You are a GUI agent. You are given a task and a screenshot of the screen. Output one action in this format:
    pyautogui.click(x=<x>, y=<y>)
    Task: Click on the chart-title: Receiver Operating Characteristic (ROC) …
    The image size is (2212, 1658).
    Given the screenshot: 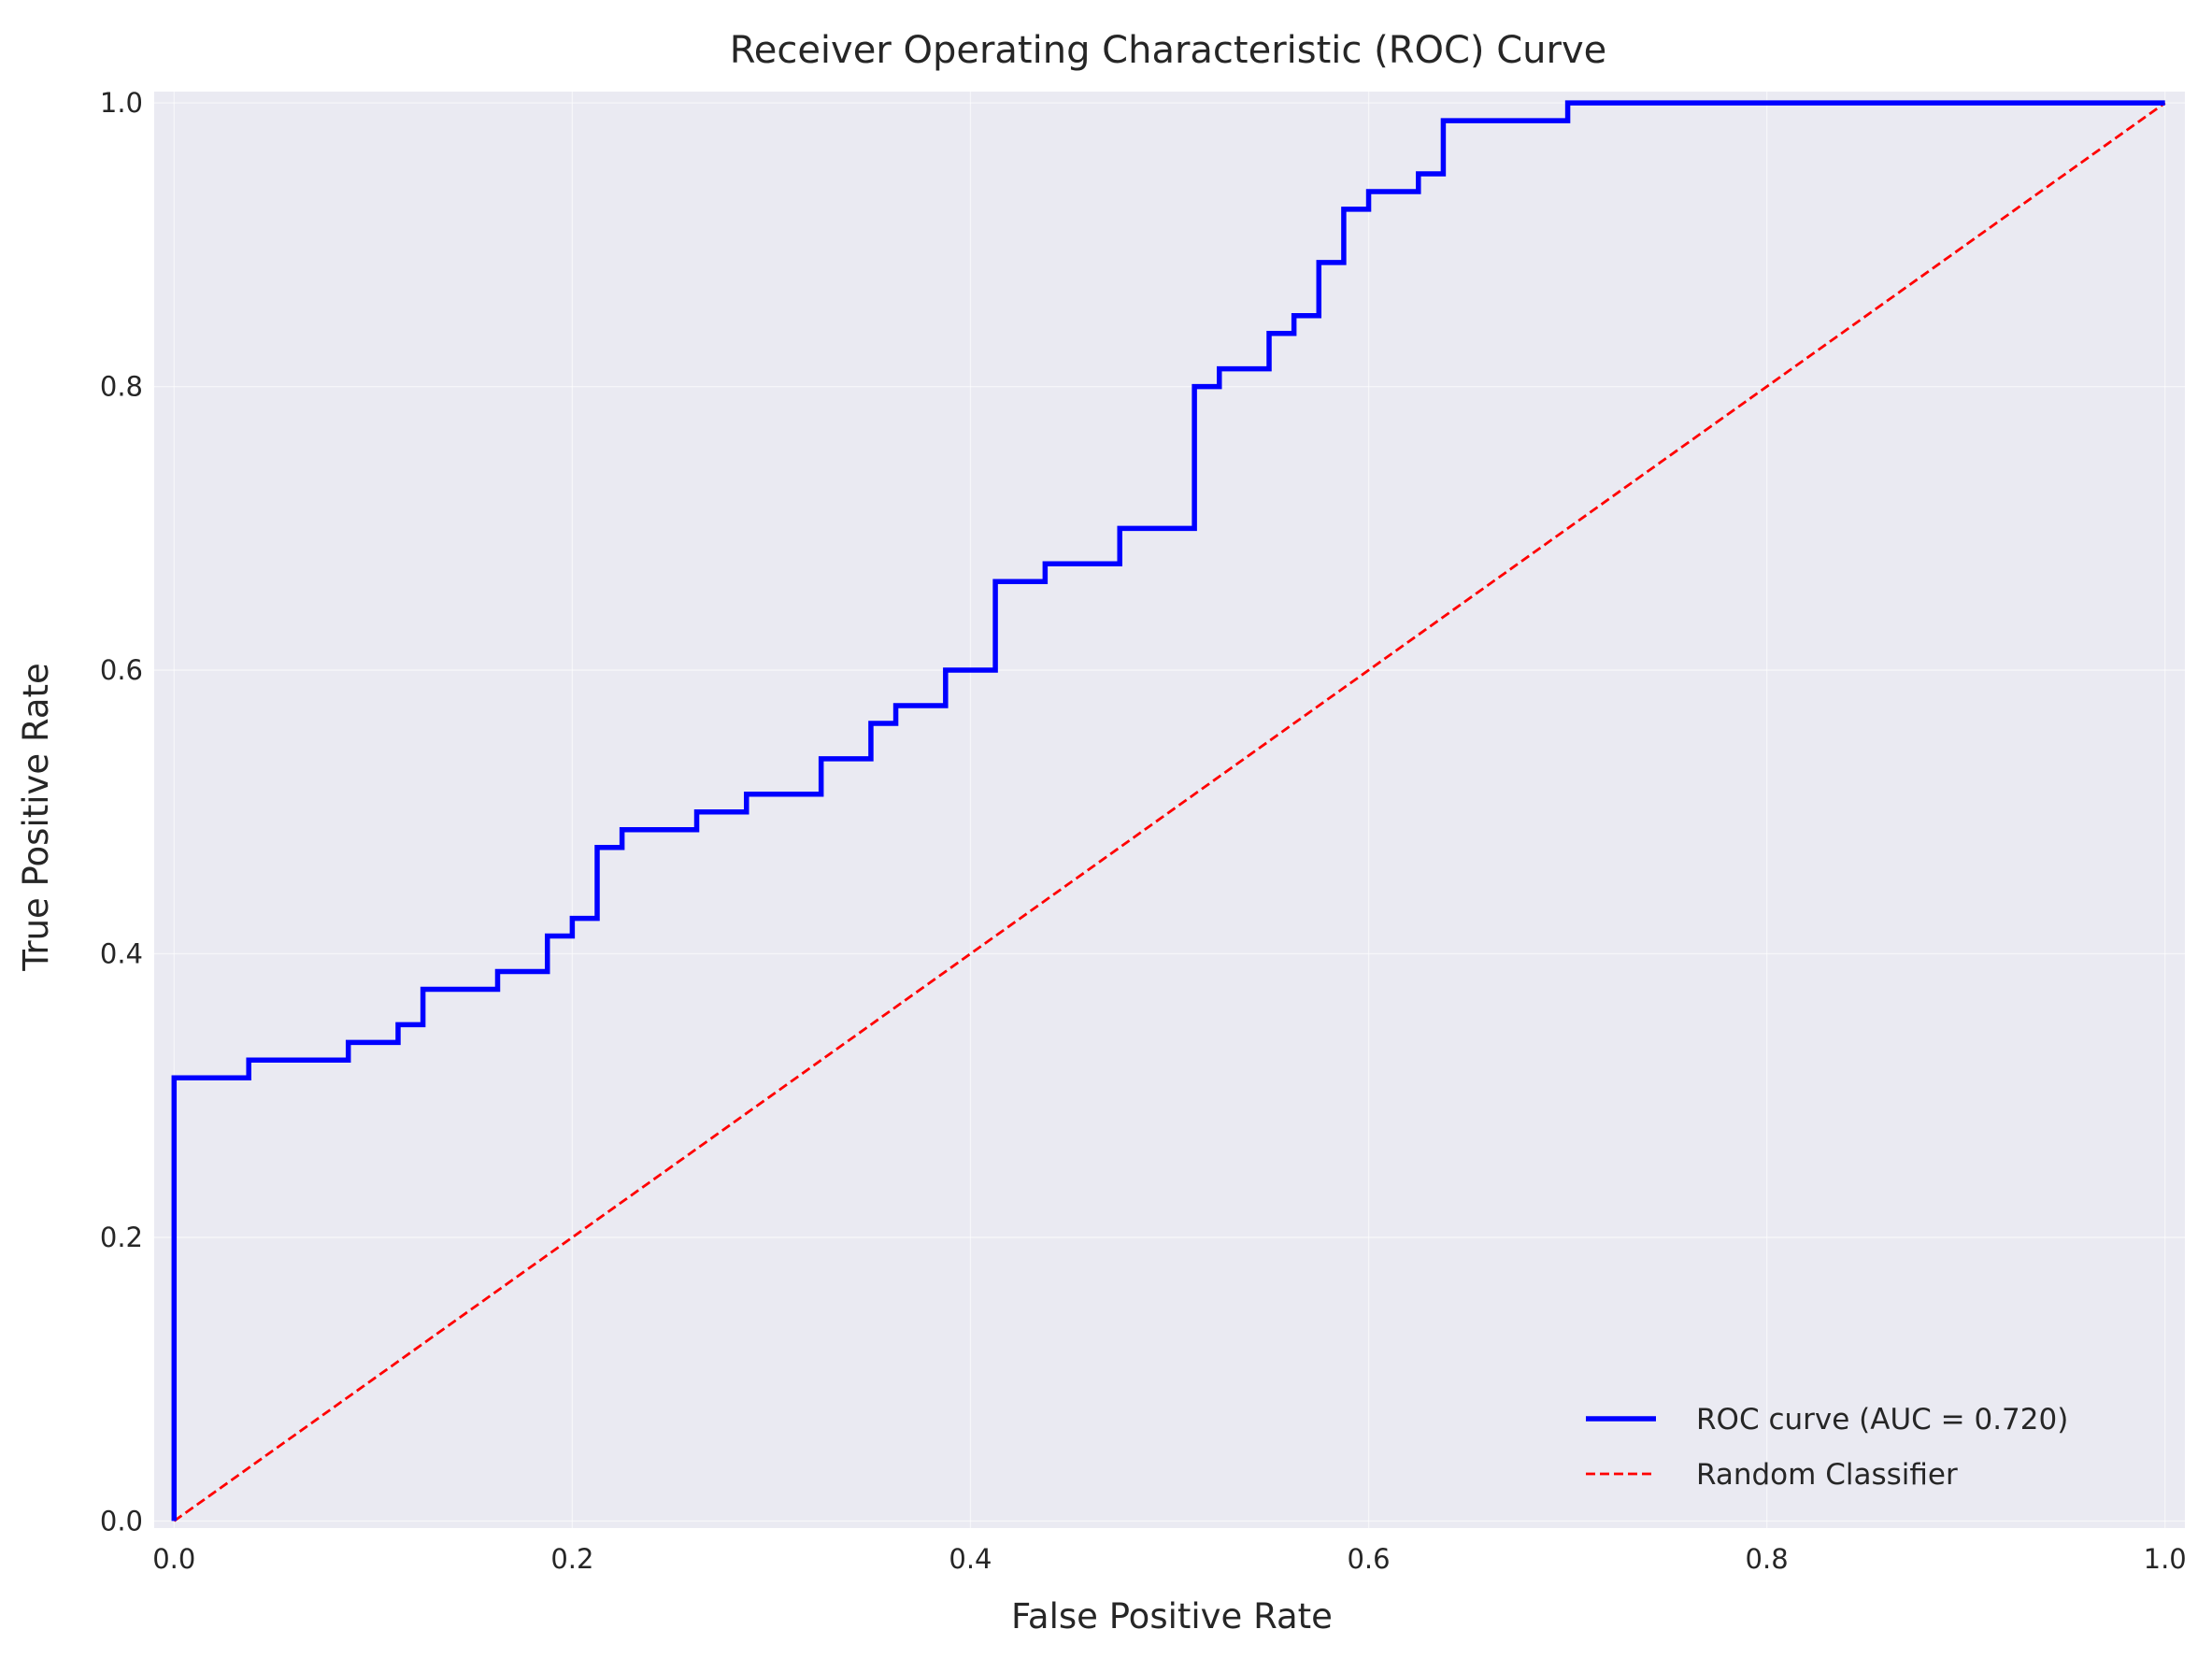 What is the action you would take?
    pyautogui.click(x=1168, y=50)
    